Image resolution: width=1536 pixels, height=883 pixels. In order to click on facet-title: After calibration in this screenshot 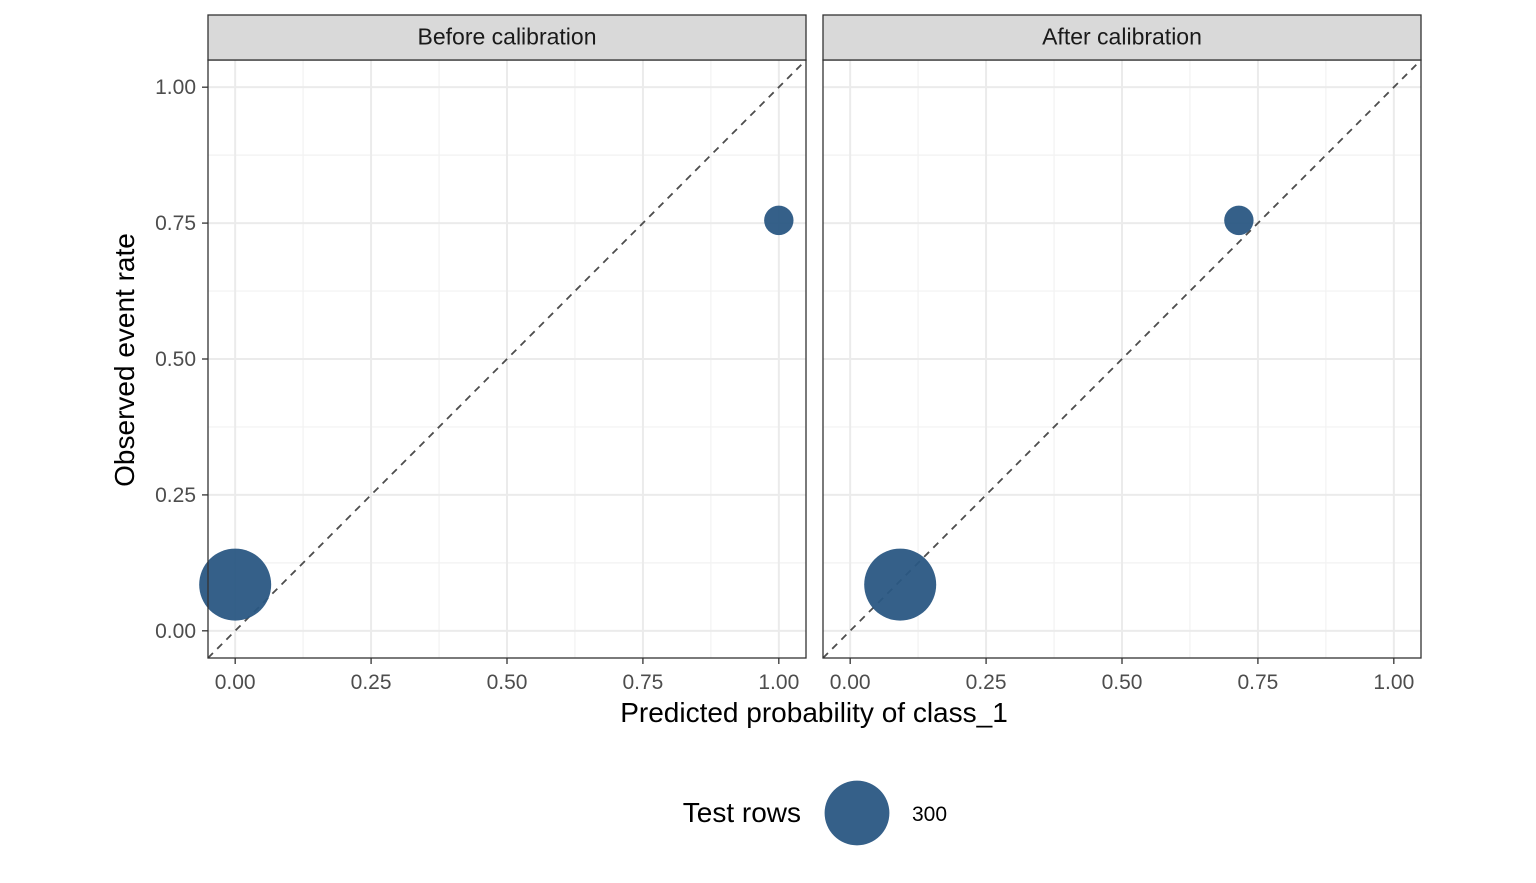, I will do `click(1122, 37)`.